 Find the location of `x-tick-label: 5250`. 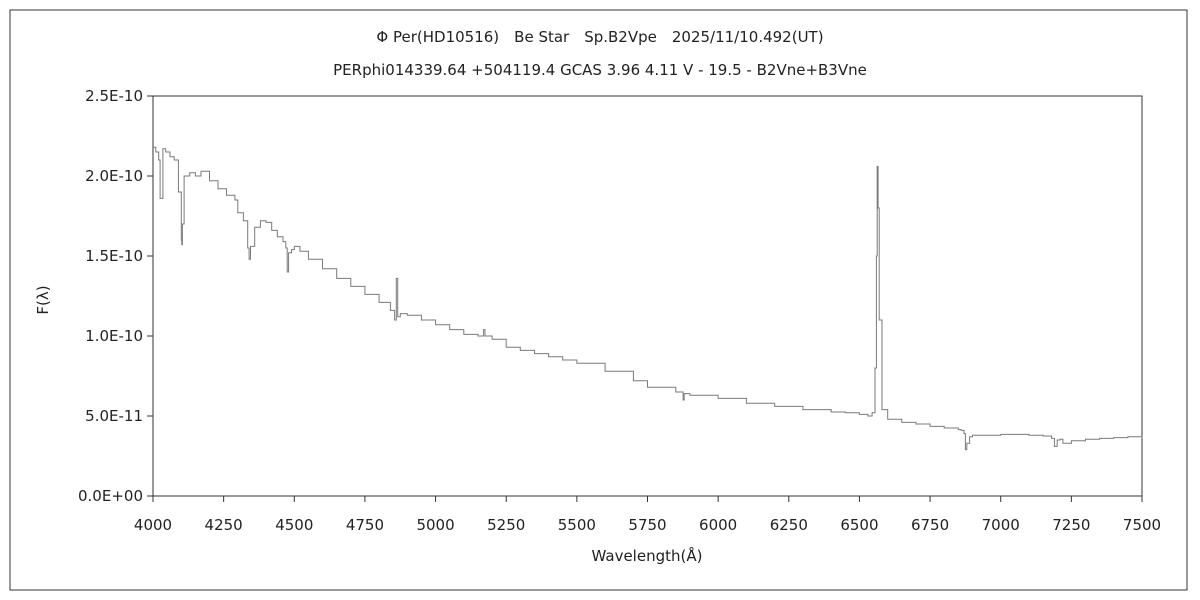

x-tick-label: 5250 is located at coordinates (506, 525).